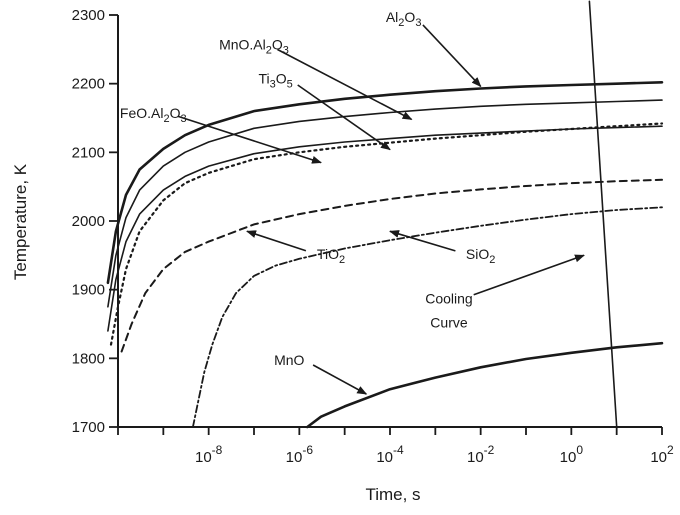 The height and width of the screenshot is (515, 680). I want to click on x-tick-label: 10⁻², so click(481, 454).